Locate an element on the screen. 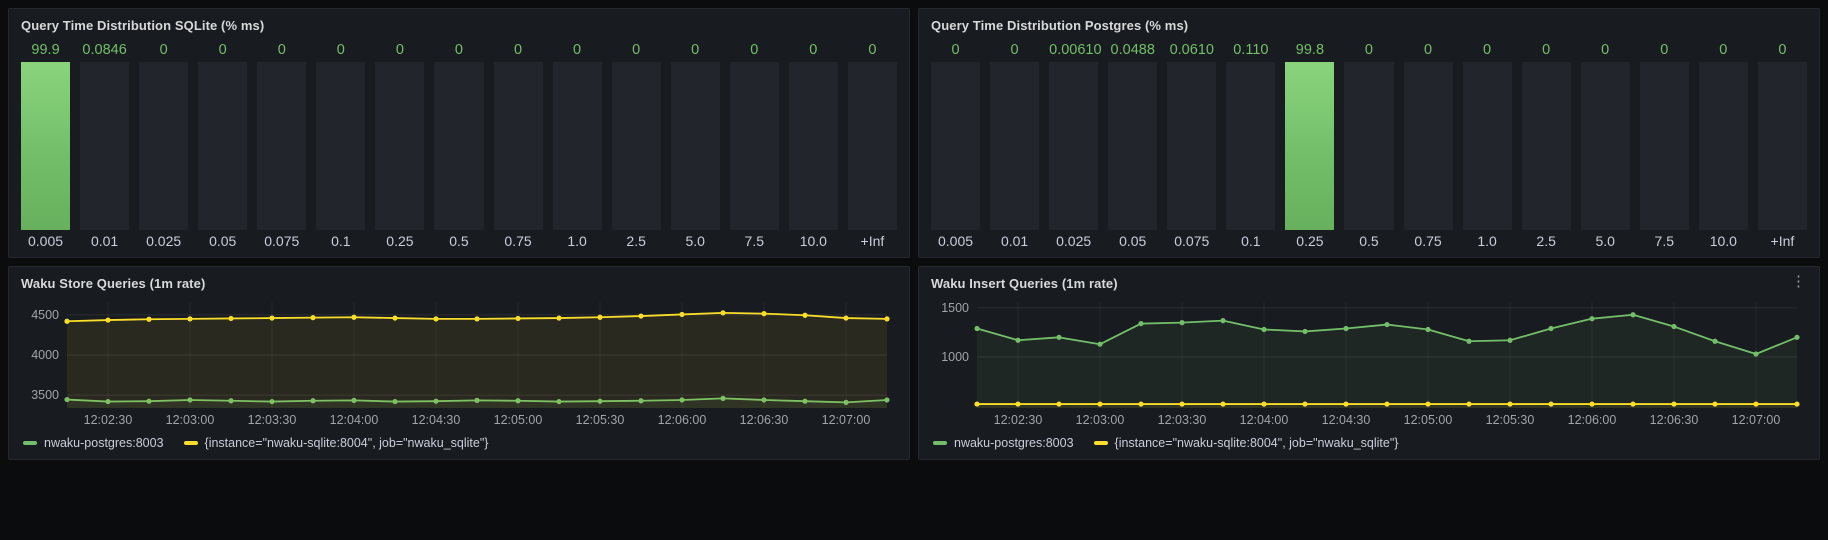  histogram-bar-fill is located at coordinates (1310, 146).